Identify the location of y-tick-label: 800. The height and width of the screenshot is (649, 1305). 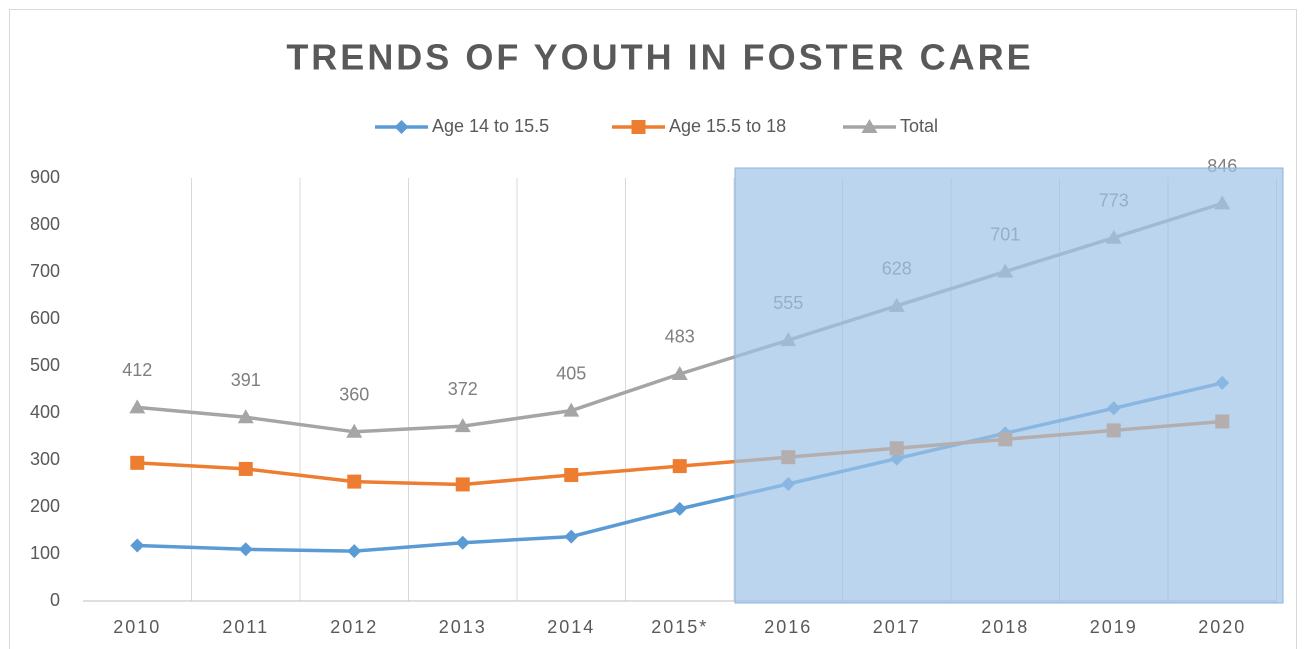
(45, 224).